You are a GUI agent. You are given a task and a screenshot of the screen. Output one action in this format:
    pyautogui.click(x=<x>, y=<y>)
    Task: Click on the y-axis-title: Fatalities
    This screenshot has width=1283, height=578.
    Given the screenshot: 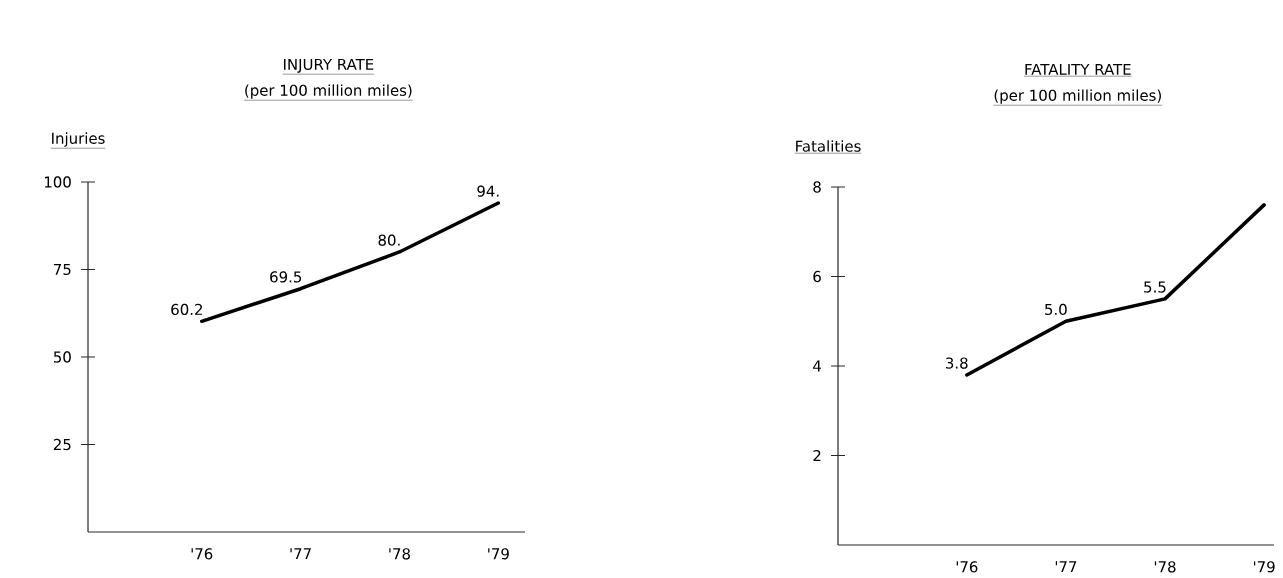 What is the action you would take?
    pyautogui.click(x=828, y=146)
    